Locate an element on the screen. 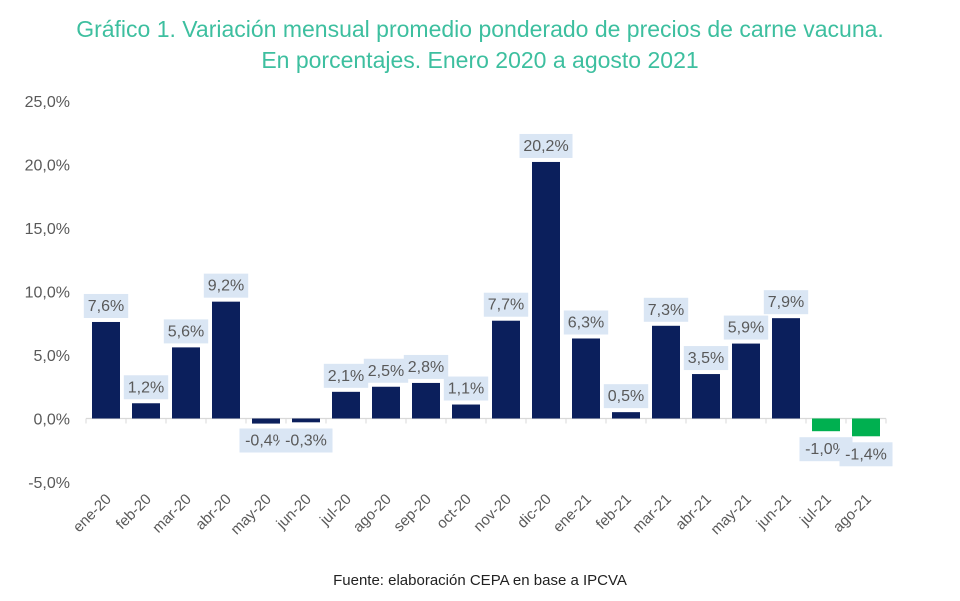 The image size is (960, 601). data-label: 3,5% is located at coordinates (706, 358).